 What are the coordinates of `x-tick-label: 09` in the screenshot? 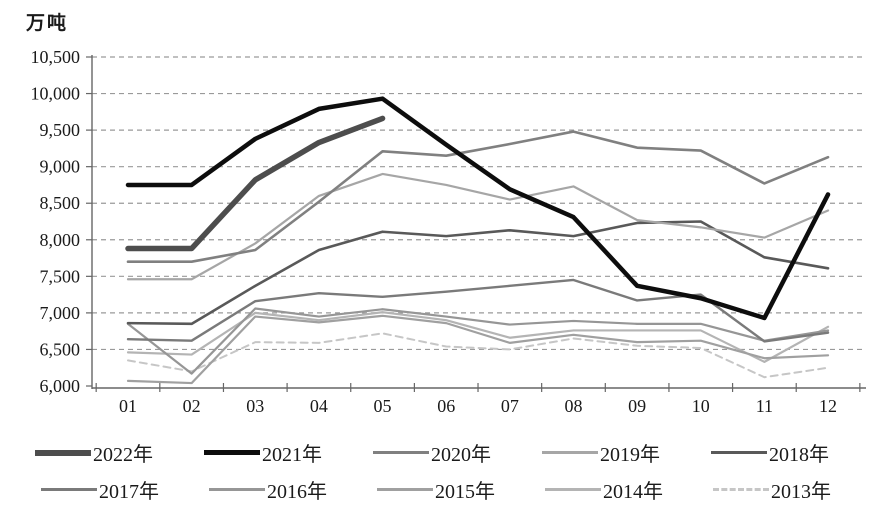 It's located at (637, 406).